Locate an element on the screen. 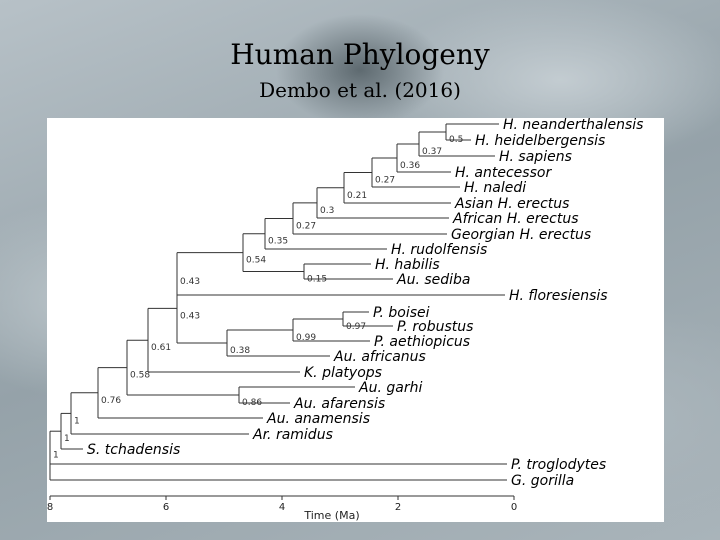  taxon-label: S. tchadensis is located at coordinates (133, 450).